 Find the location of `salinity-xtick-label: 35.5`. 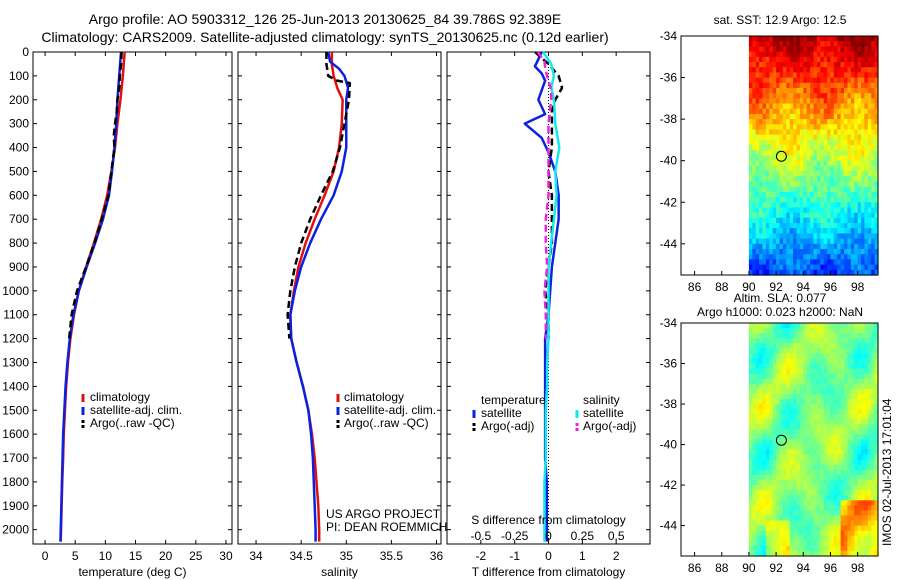

salinity-xtick-label: 35.5 is located at coordinates (392, 556).